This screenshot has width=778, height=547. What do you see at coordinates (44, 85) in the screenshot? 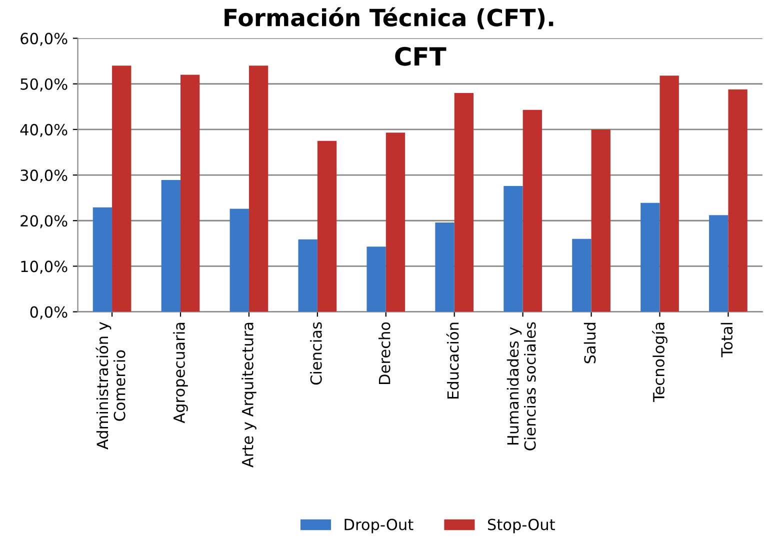
I see `y-tick-label: 50,0%` at bounding box center [44, 85].